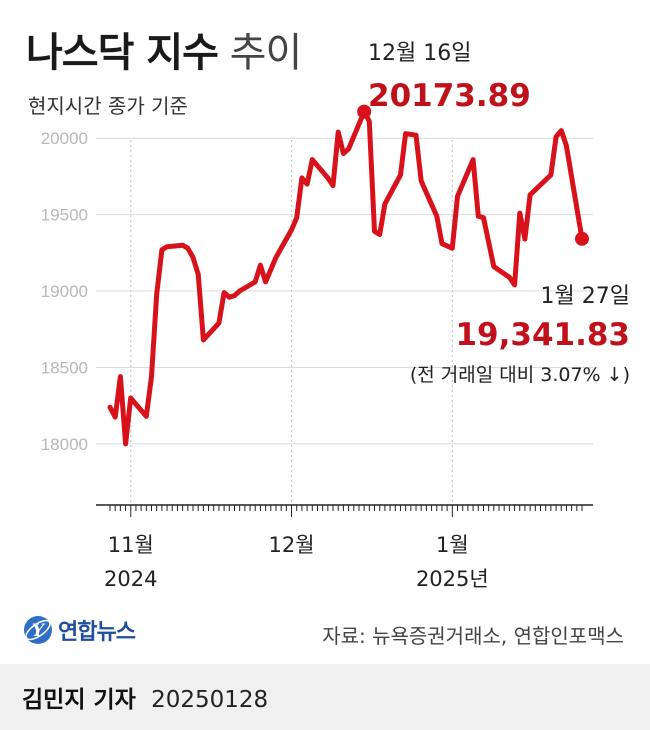 Image resolution: width=650 pixels, height=730 pixels. Describe the element at coordinates (452, 545) in the screenshot. I see `x-tick-label: 1월` at that location.